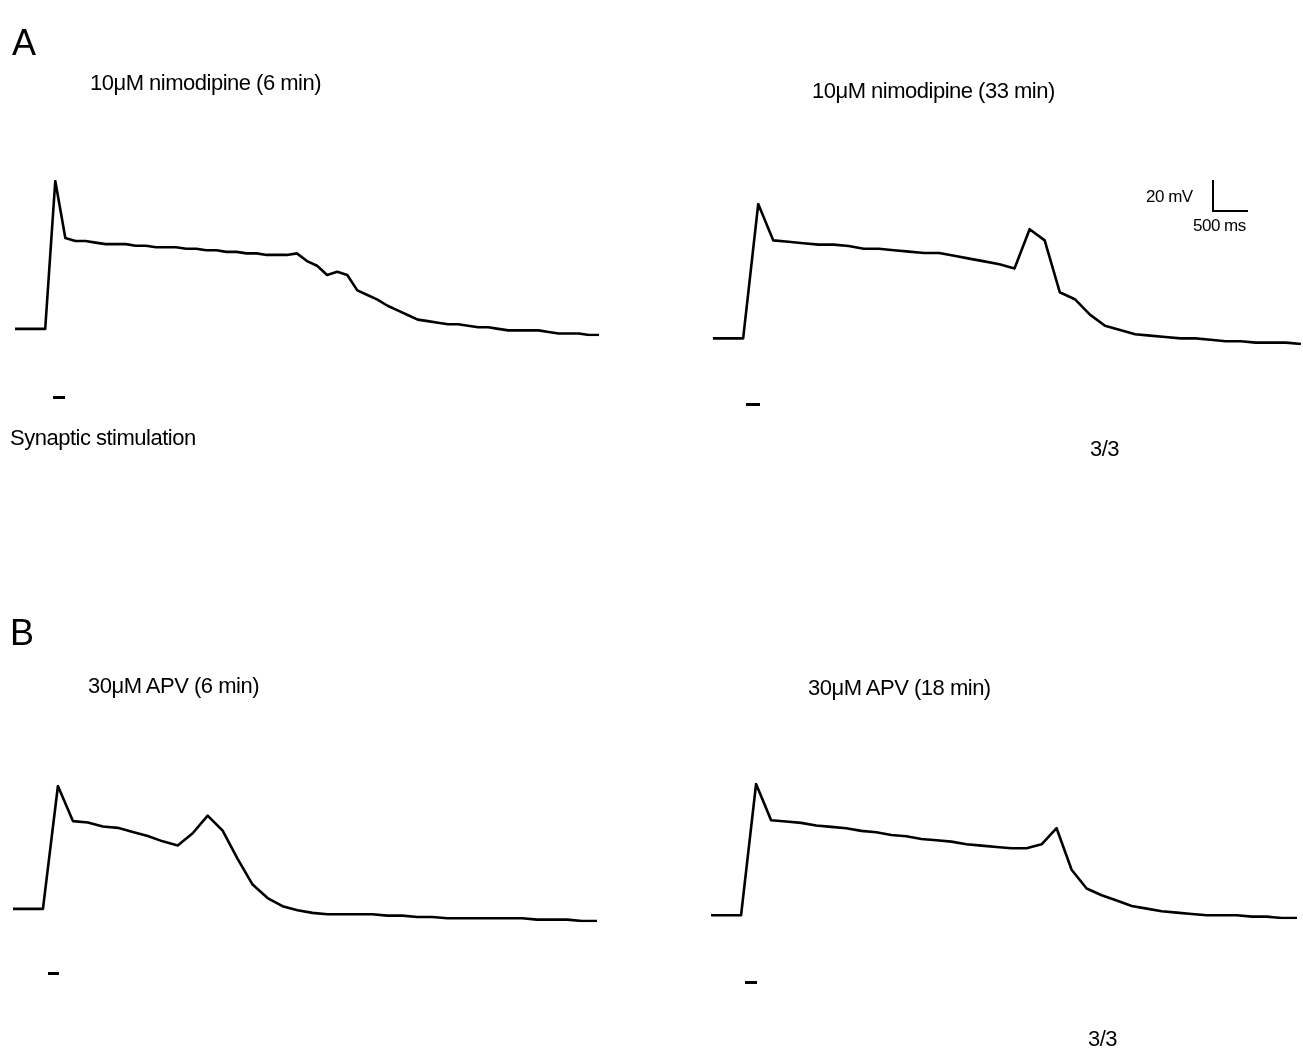 Image resolution: width=1303 pixels, height=1055 pixels. What do you see at coordinates (206, 83) in the screenshot?
I see `chart-title: 10μM nimodipine (6 min)` at bounding box center [206, 83].